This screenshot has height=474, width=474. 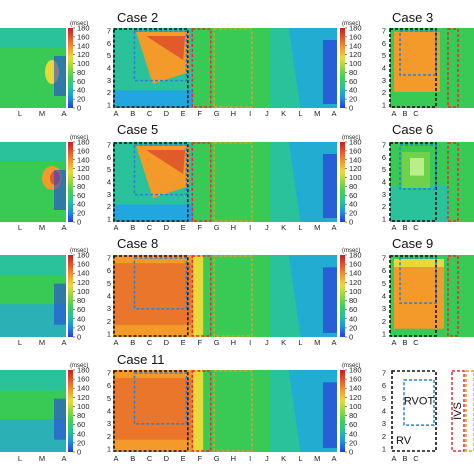 I want to click on heatmap-bottom-blue, so click(x=153, y=99).